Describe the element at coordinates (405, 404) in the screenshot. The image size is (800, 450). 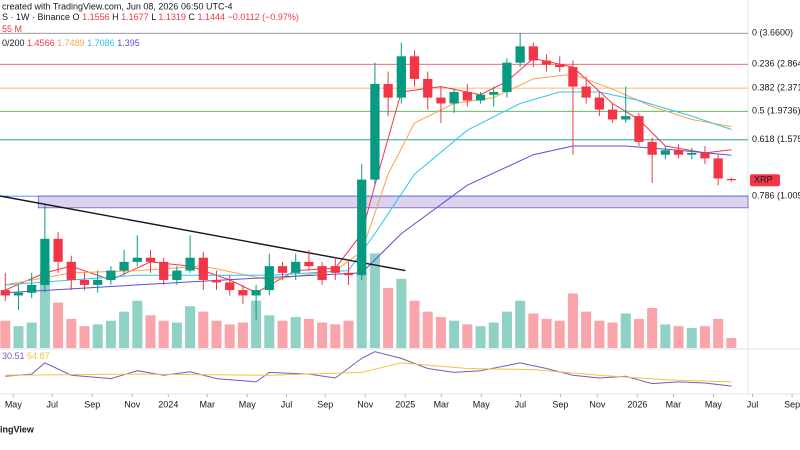
I see `x-tick-label: 2025` at that location.